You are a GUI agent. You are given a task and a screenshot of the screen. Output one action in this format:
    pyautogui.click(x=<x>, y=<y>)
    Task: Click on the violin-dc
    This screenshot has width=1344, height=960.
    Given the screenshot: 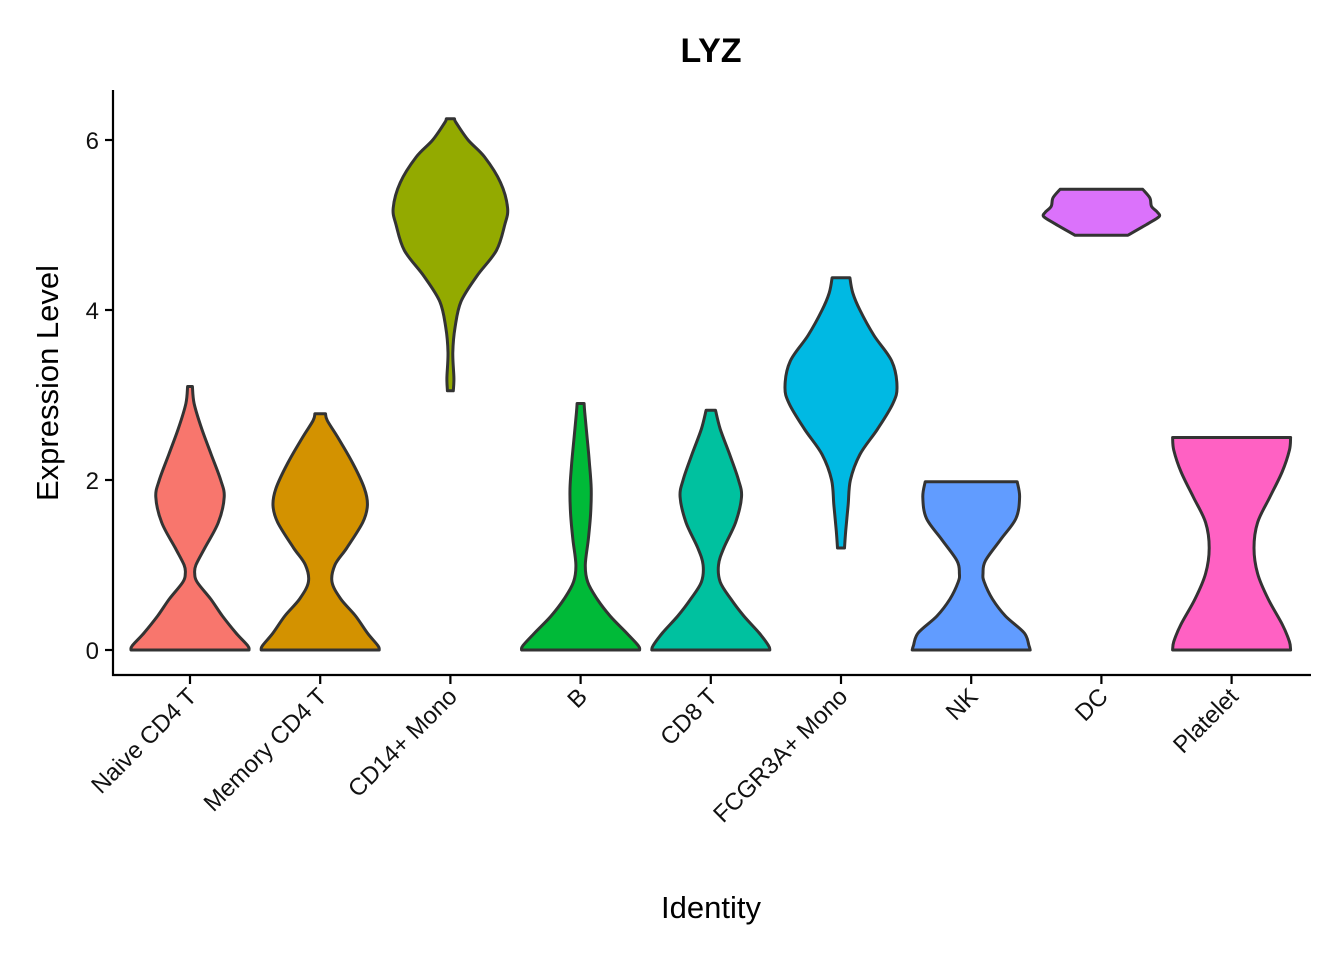 What is the action you would take?
    pyautogui.click(x=1101, y=212)
    